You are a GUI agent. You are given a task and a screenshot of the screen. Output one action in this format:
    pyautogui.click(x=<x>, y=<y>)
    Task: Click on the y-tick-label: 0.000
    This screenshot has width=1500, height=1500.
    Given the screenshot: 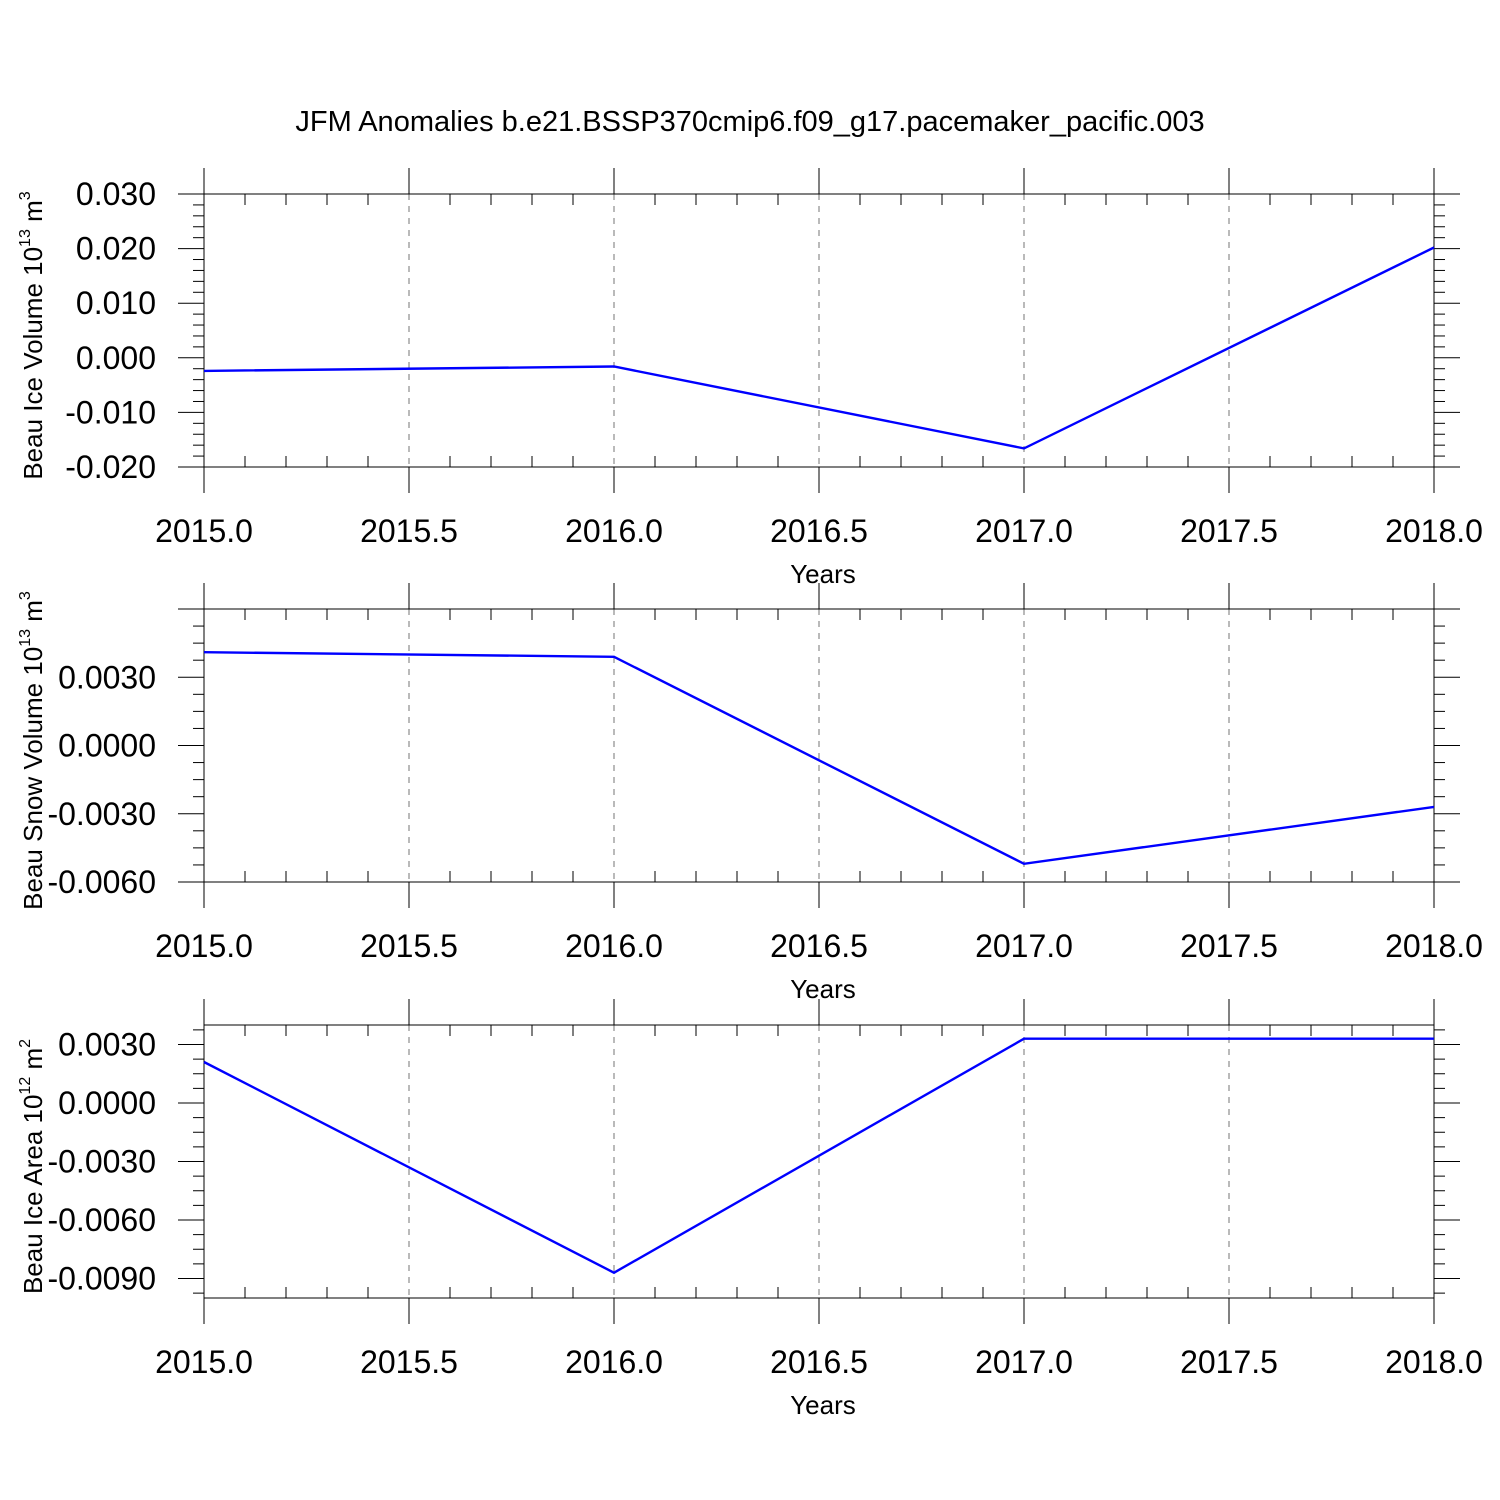 What is the action you would take?
    pyautogui.click(x=116, y=358)
    